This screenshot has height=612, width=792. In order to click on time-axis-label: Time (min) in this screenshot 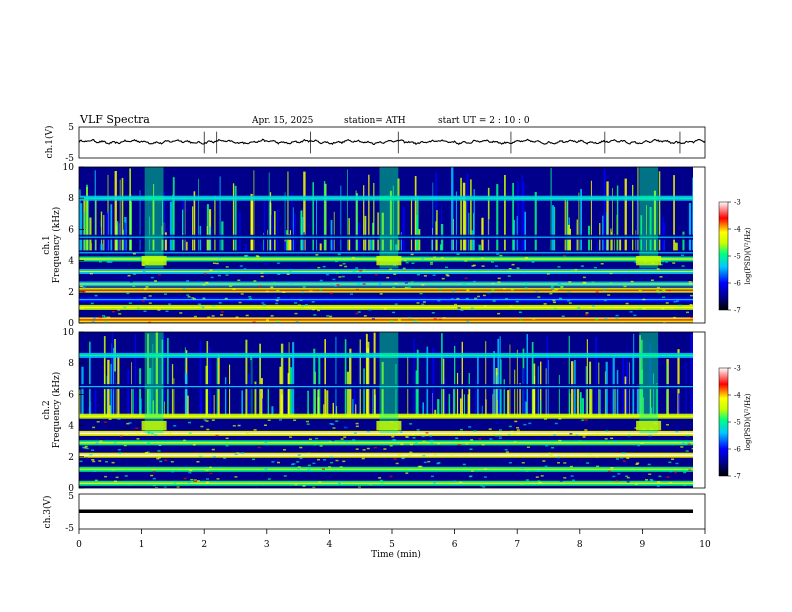, I will do `click(396, 554)`.